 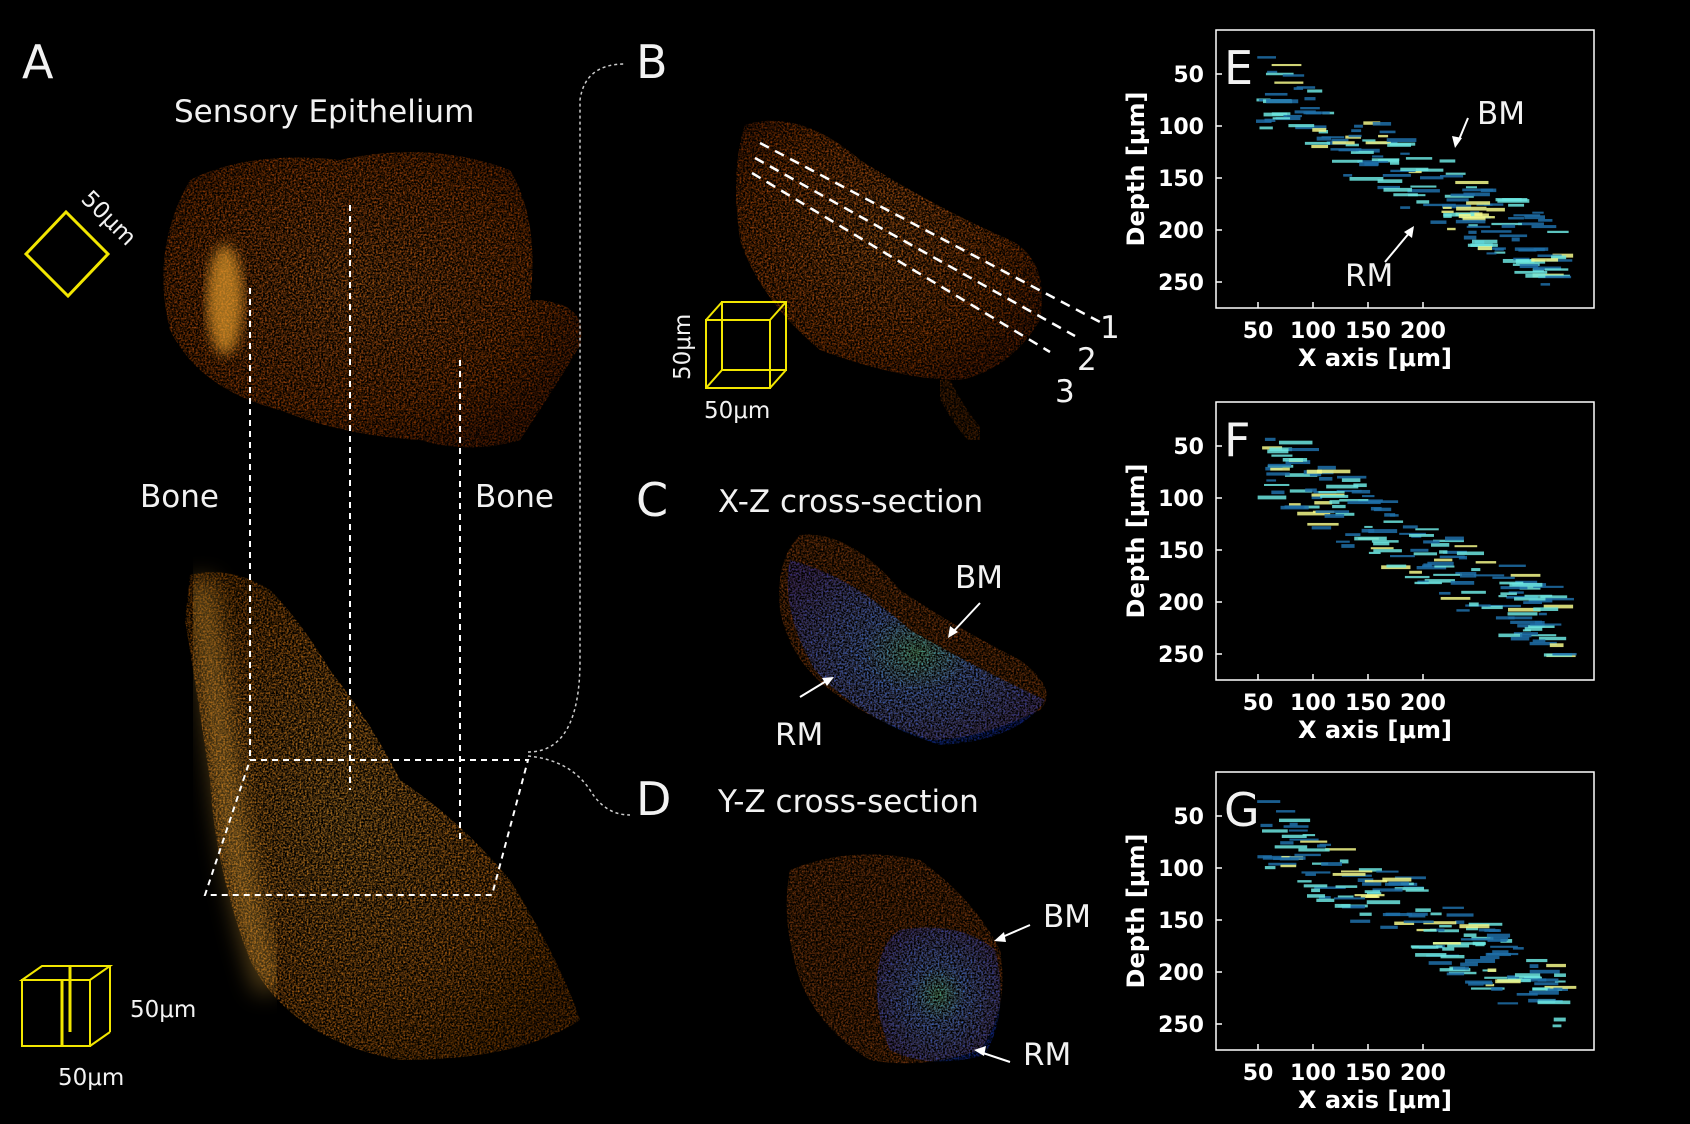 What do you see at coordinates (382, 816) in the screenshot?
I see `cochlea-volume` at bounding box center [382, 816].